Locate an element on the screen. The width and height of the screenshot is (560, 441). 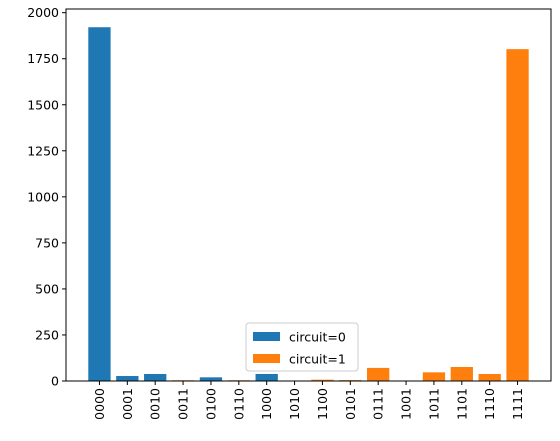
x-tick-label: 0100 is located at coordinates (210, 404).